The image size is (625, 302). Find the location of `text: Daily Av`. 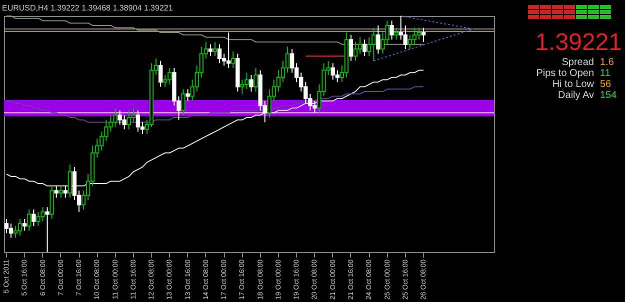

text: Daily Av is located at coordinates (576, 95).